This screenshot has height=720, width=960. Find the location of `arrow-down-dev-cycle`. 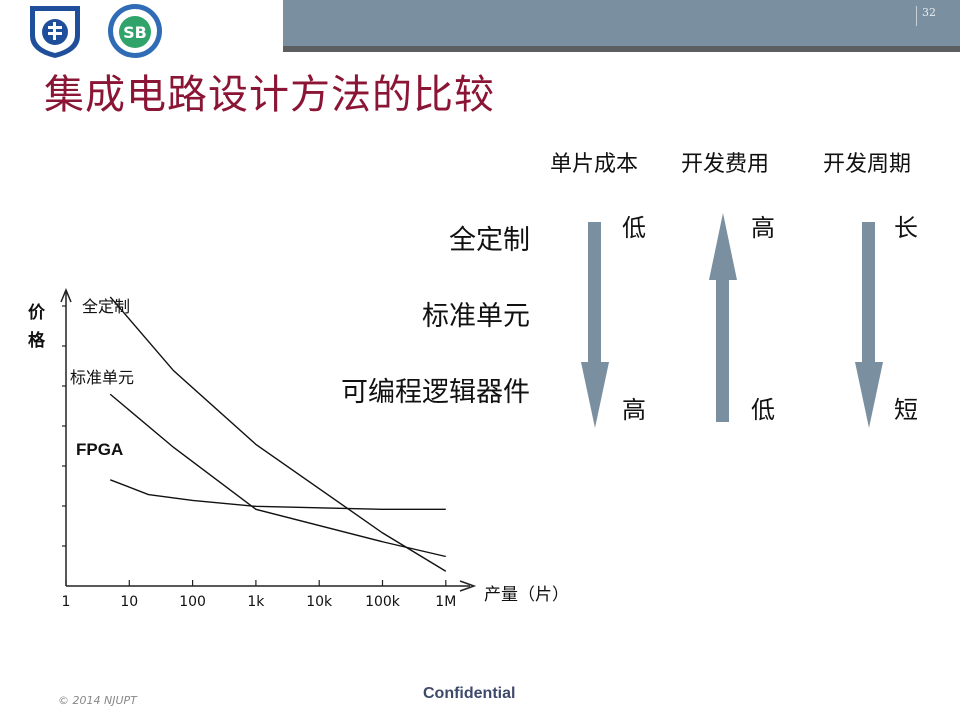

arrow-down-dev-cycle is located at coordinates (869, 325).